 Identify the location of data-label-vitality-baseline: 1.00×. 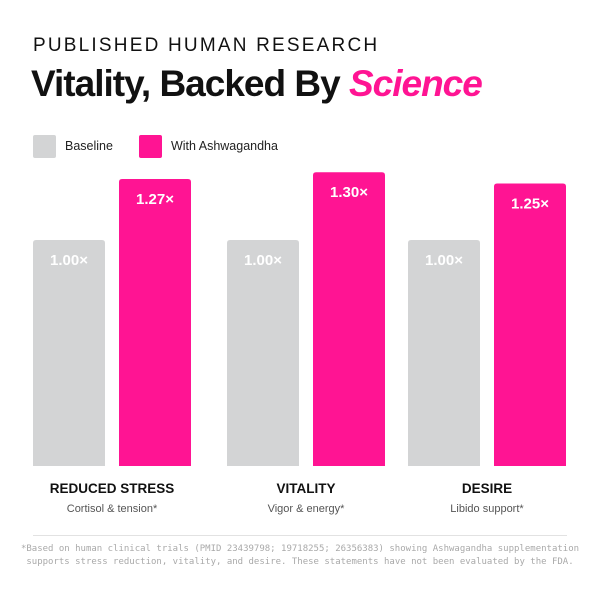
(263, 260).